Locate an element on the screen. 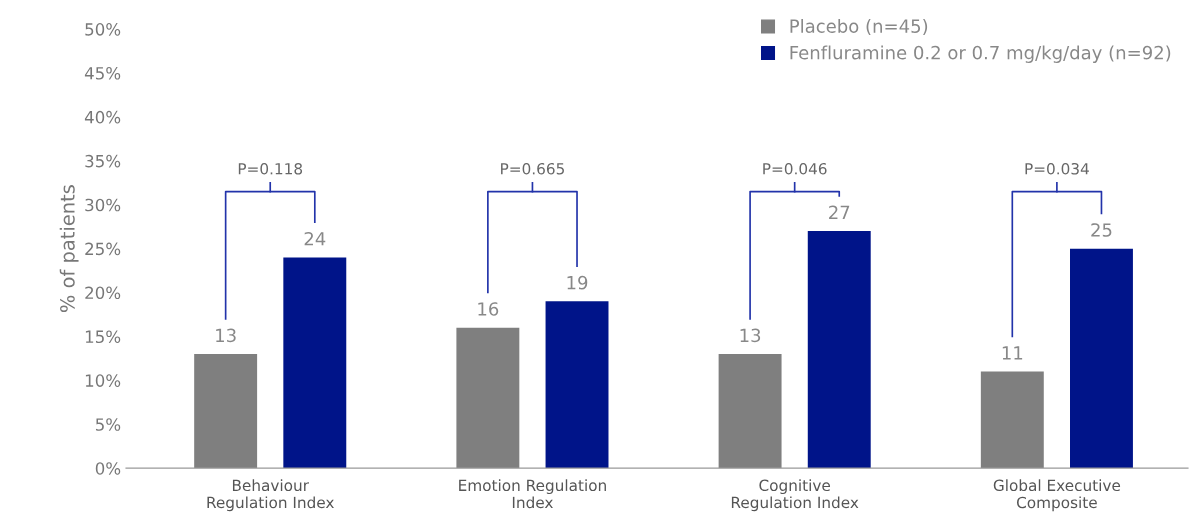 The width and height of the screenshot is (1200, 529). y-tick-label: 5% is located at coordinates (108, 424).